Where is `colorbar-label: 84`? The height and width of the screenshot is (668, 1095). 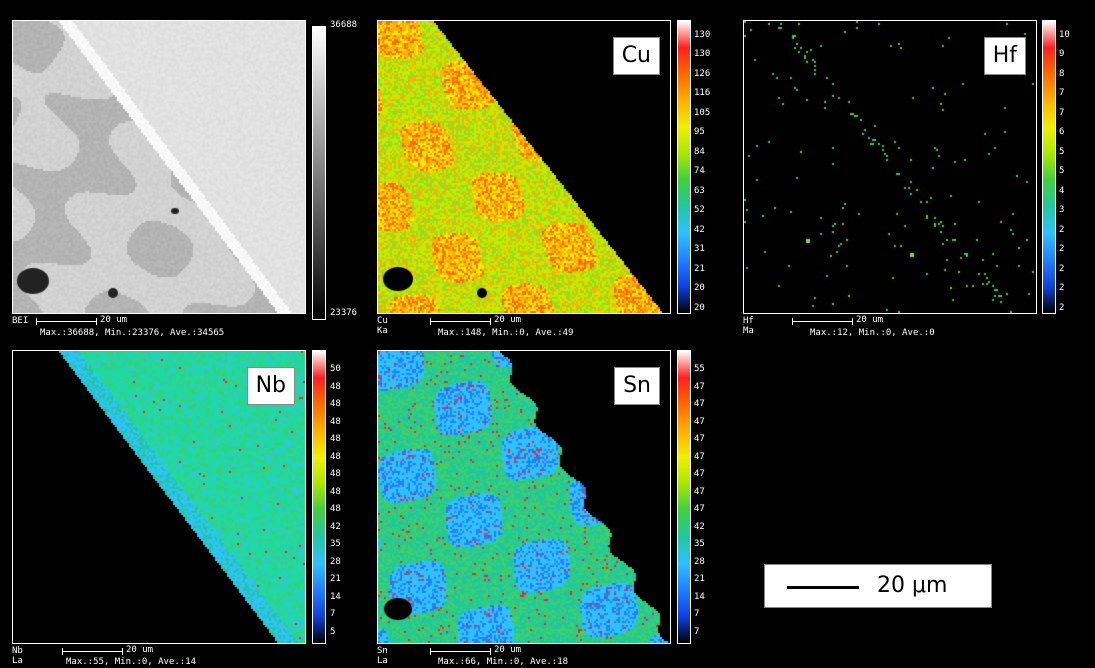
colorbar-label: 84 is located at coordinates (699, 151).